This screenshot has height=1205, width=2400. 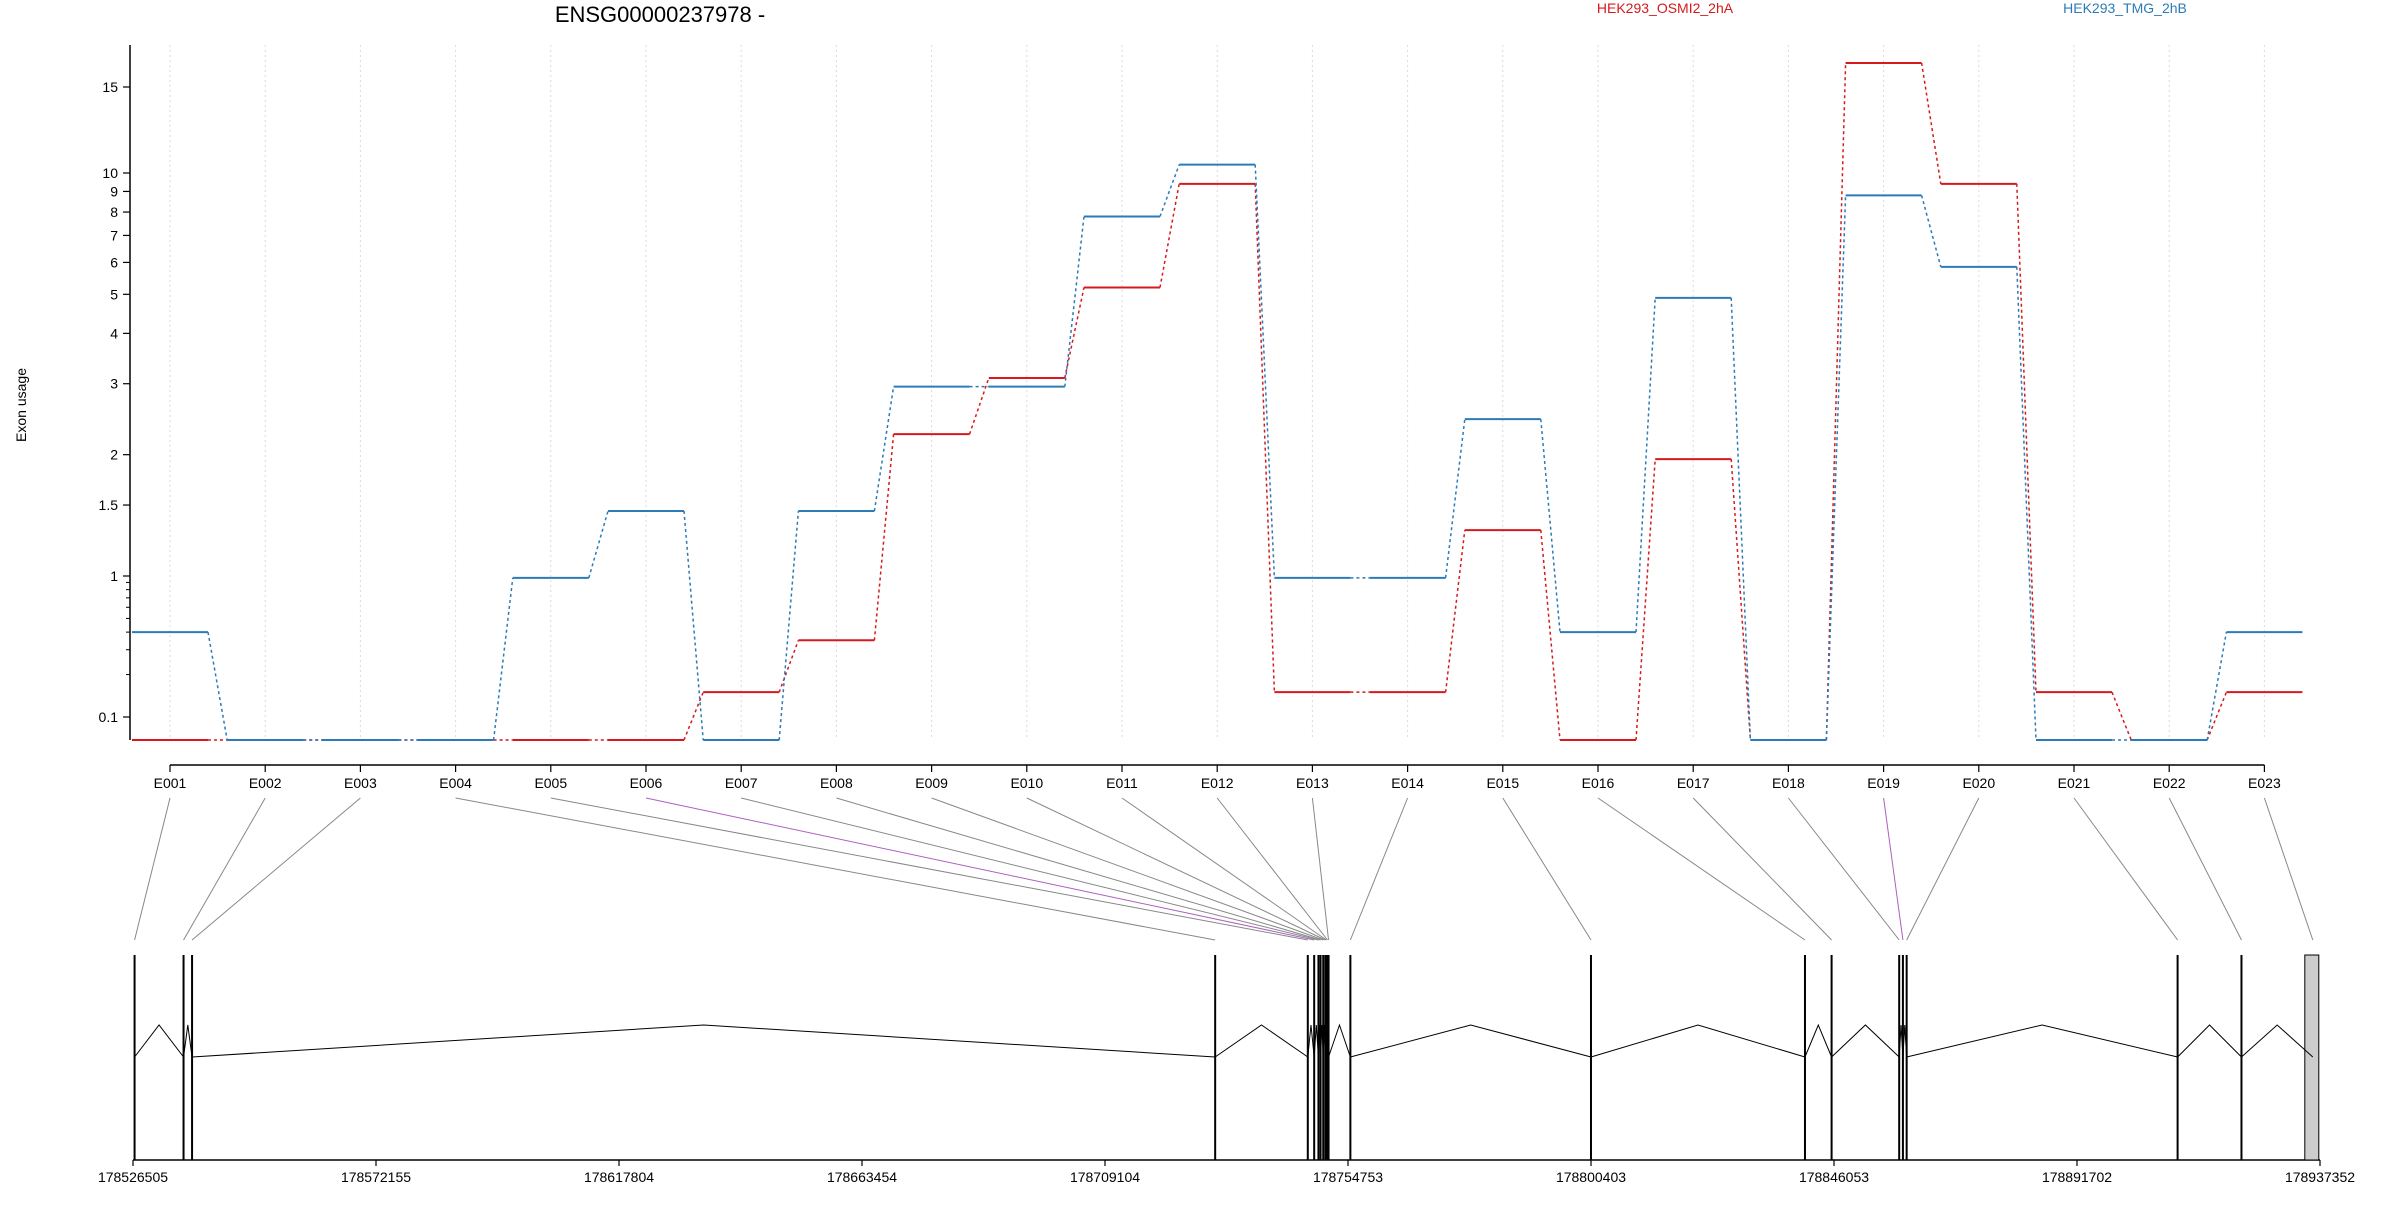 What do you see at coordinates (2169, 783) in the screenshot?
I see `x-tick-label: E022` at bounding box center [2169, 783].